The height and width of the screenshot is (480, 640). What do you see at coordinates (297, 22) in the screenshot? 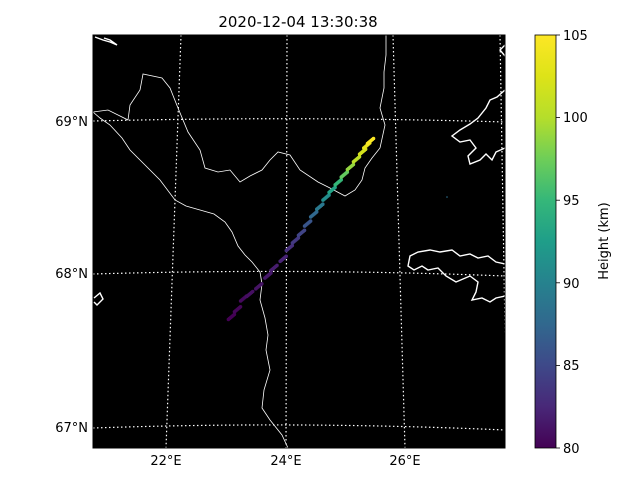
I see `chart-title: 2020-12-04 13:30:38` at bounding box center [297, 22].